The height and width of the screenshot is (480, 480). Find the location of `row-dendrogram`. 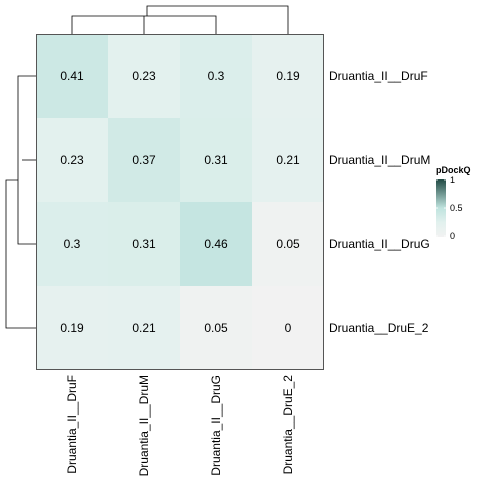

row-dendrogram is located at coordinates (20, 202).